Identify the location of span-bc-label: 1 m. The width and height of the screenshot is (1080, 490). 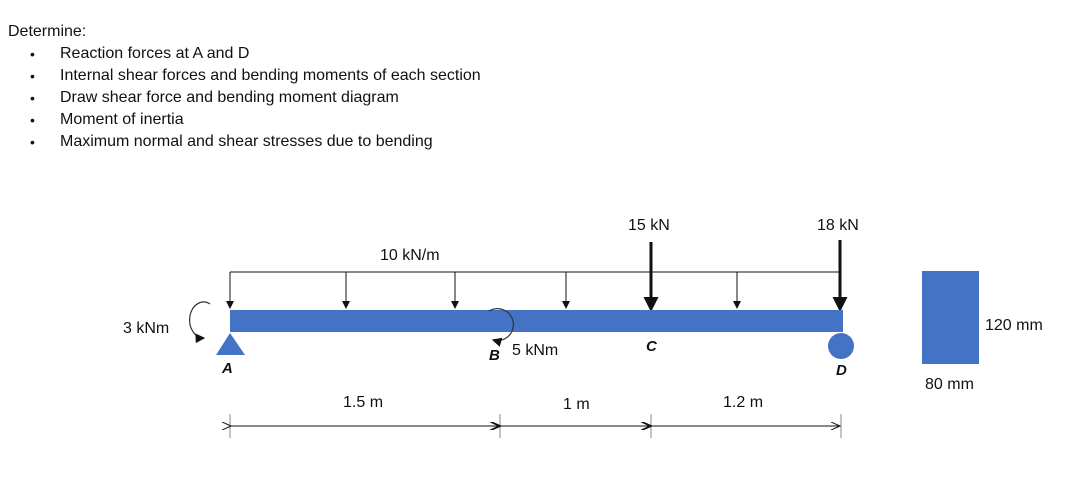
(576, 404).